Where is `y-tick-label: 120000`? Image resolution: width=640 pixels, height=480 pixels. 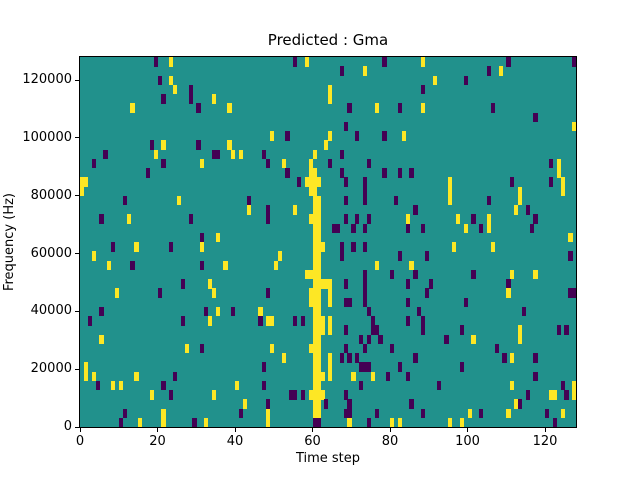
y-tick-label: 120000 is located at coordinates (47, 80).